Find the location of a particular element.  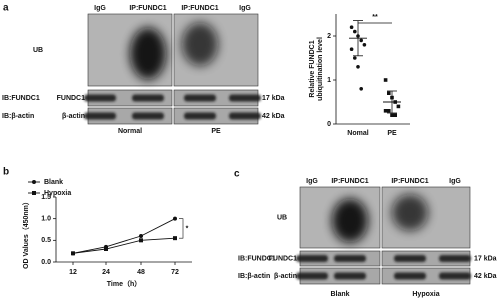

y-tick-label: 1 is located at coordinates (329, 80).